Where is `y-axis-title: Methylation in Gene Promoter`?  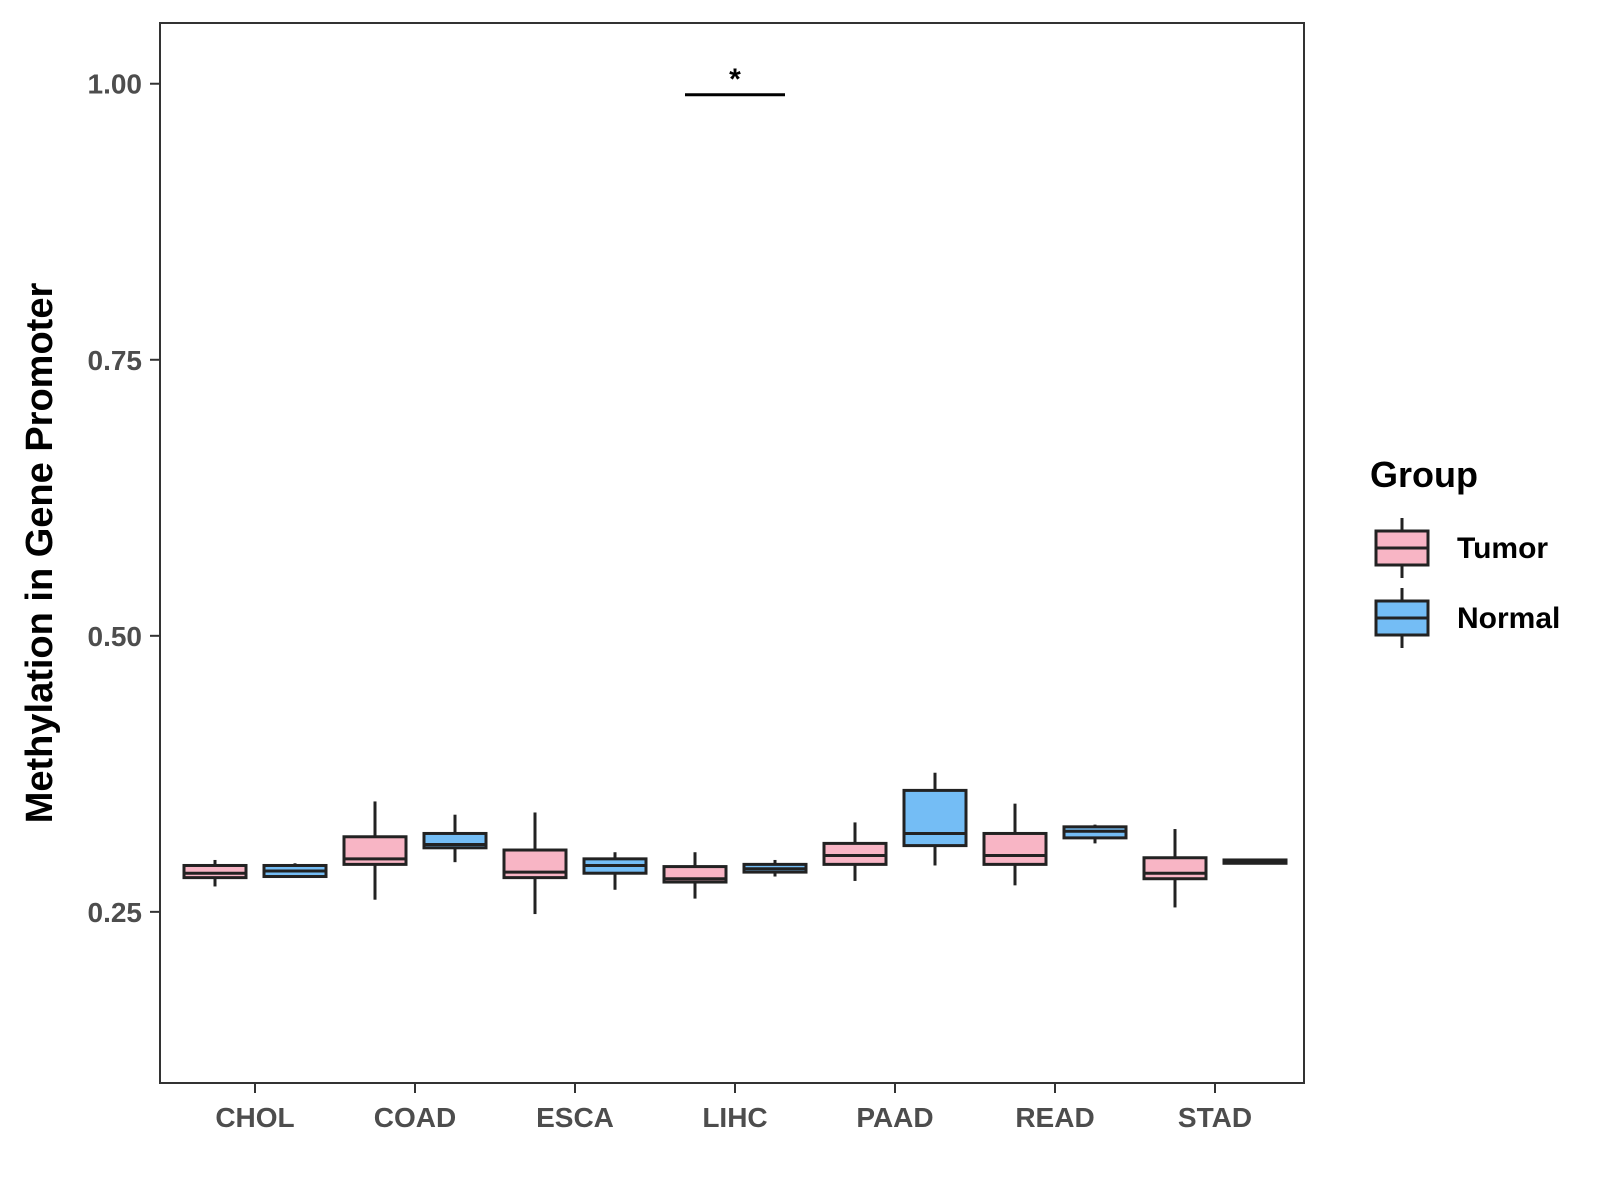 y-axis-title: Methylation in Gene Promoter is located at coordinates (40, 553).